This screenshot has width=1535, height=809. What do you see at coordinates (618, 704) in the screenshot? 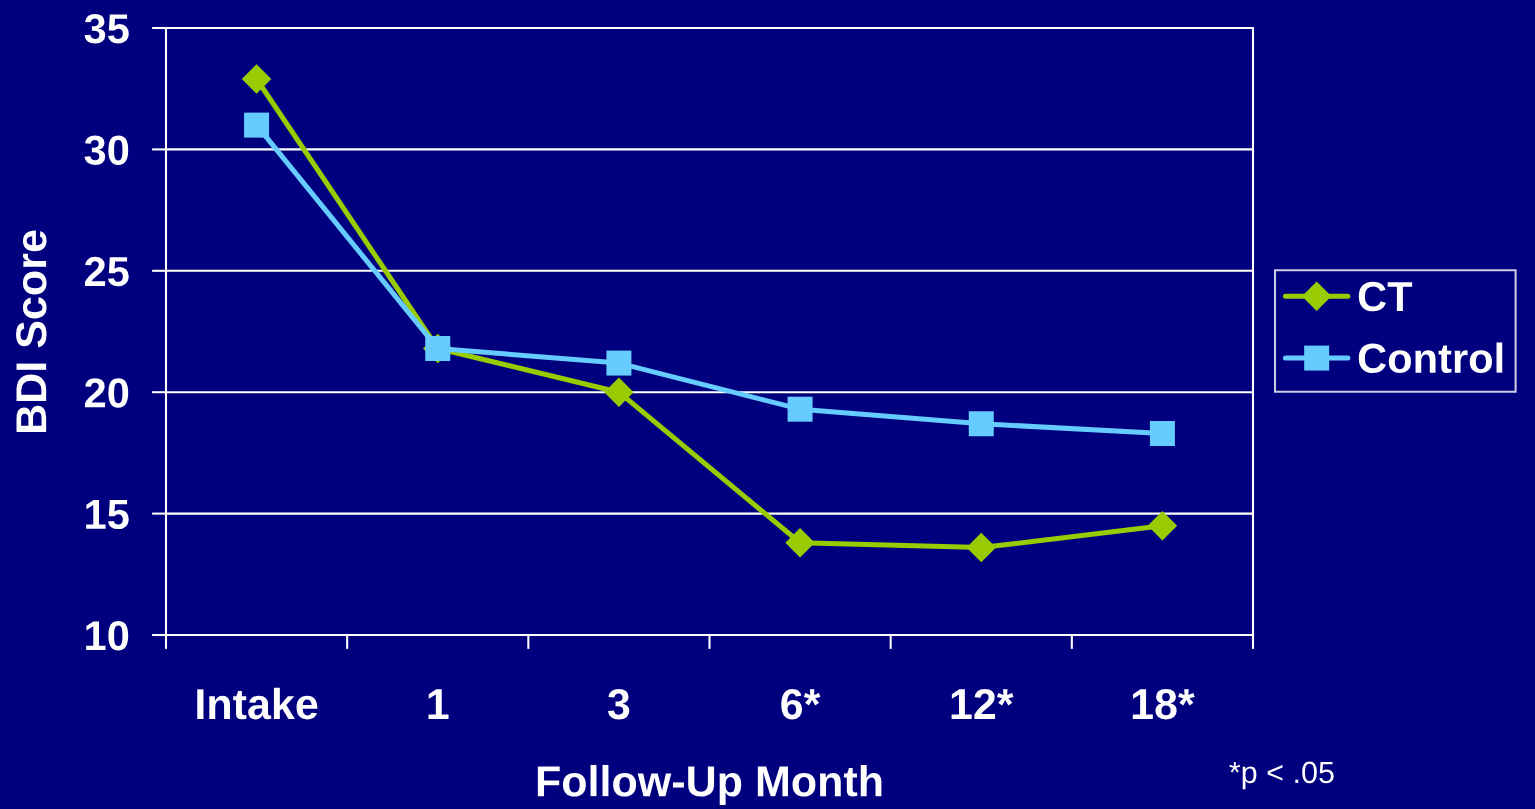
I see `x-tick-label: 3` at bounding box center [618, 704].